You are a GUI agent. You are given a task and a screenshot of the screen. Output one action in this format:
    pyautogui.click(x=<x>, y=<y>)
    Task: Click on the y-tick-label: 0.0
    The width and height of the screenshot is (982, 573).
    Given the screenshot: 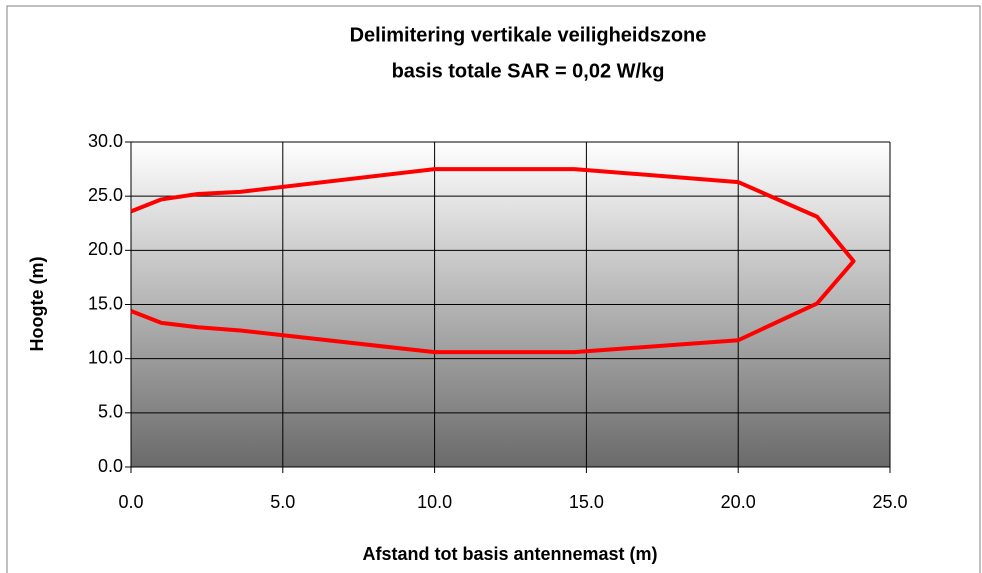 What is the action you would take?
    pyautogui.click(x=110, y=466)
    